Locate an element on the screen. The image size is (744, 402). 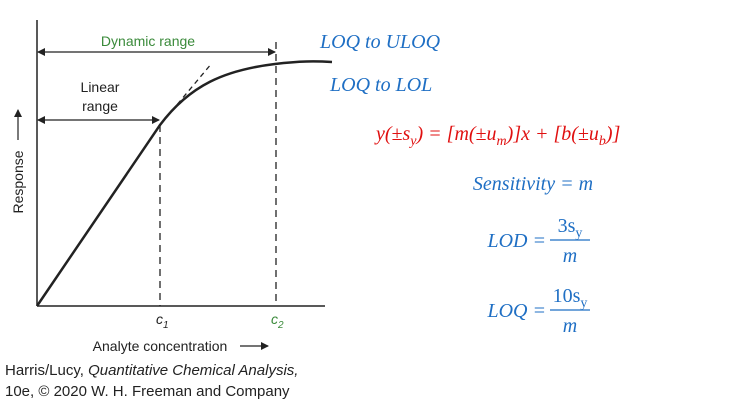
numerator: 3sy is located at coordinates (570, 228).